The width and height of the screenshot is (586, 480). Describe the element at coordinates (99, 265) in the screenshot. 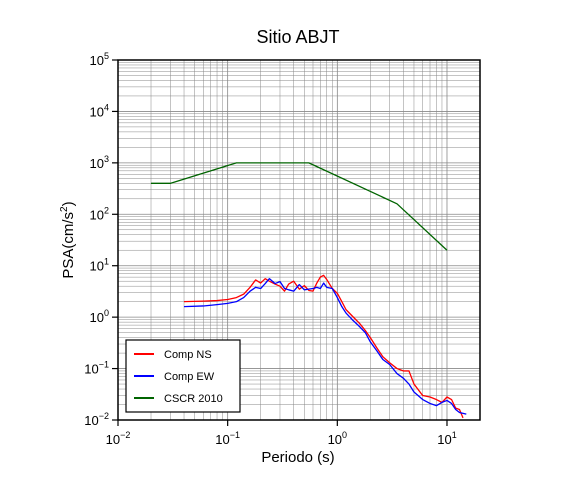

I see `y-tick-label: 10¹` at that location.